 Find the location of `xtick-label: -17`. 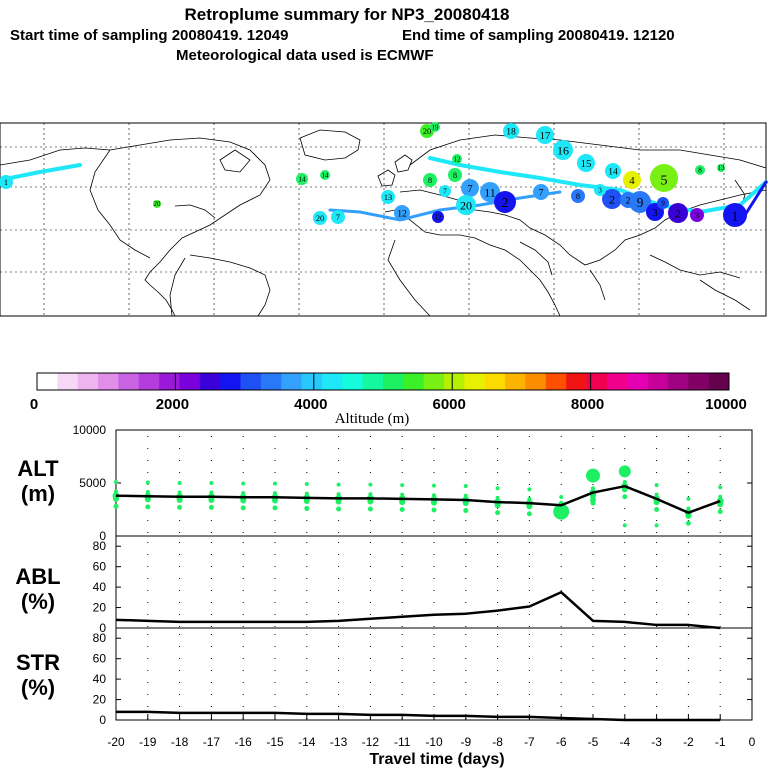

xtick-label: -17 is located at coordinates (212, 742).